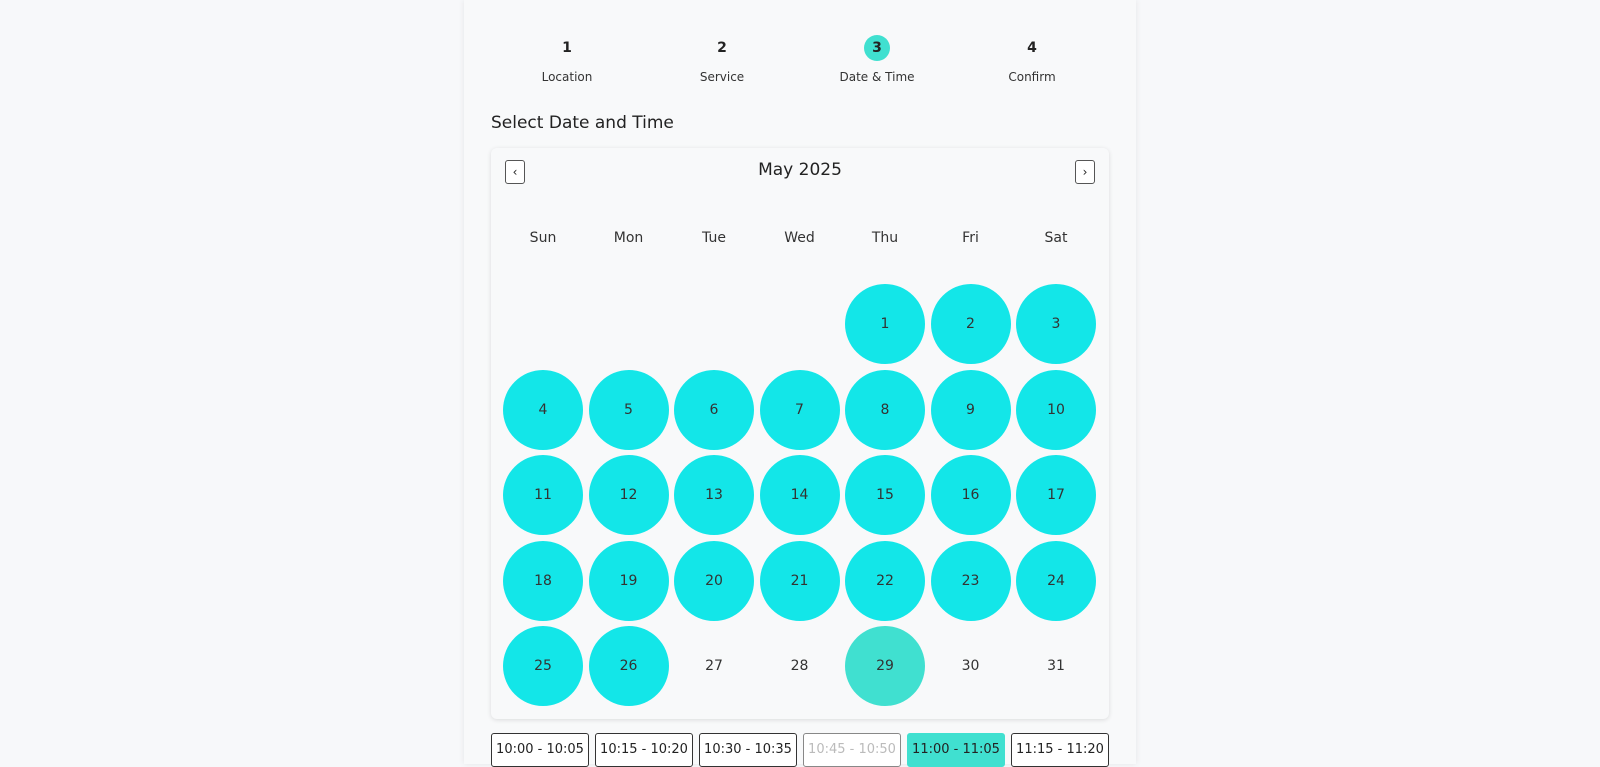 Image resolution: width=1600 pixels, height=767 pixels. Describe the element at coordinates (970, 324) in the screenshot. I see `day: 2` at that location.